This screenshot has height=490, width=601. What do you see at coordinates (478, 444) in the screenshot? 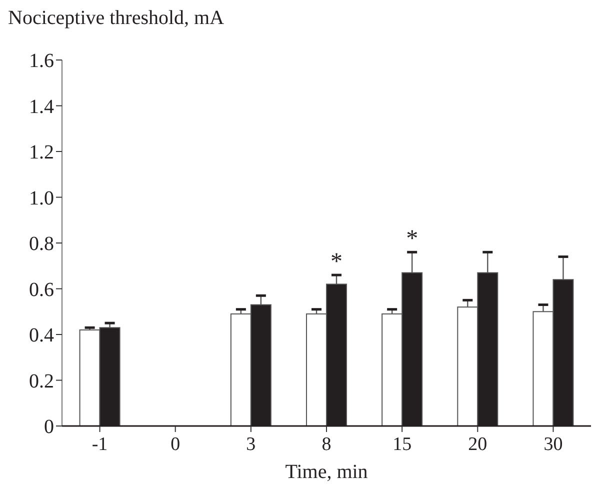
I see `x-tick-label: 20` at bounding box center [478, 444].